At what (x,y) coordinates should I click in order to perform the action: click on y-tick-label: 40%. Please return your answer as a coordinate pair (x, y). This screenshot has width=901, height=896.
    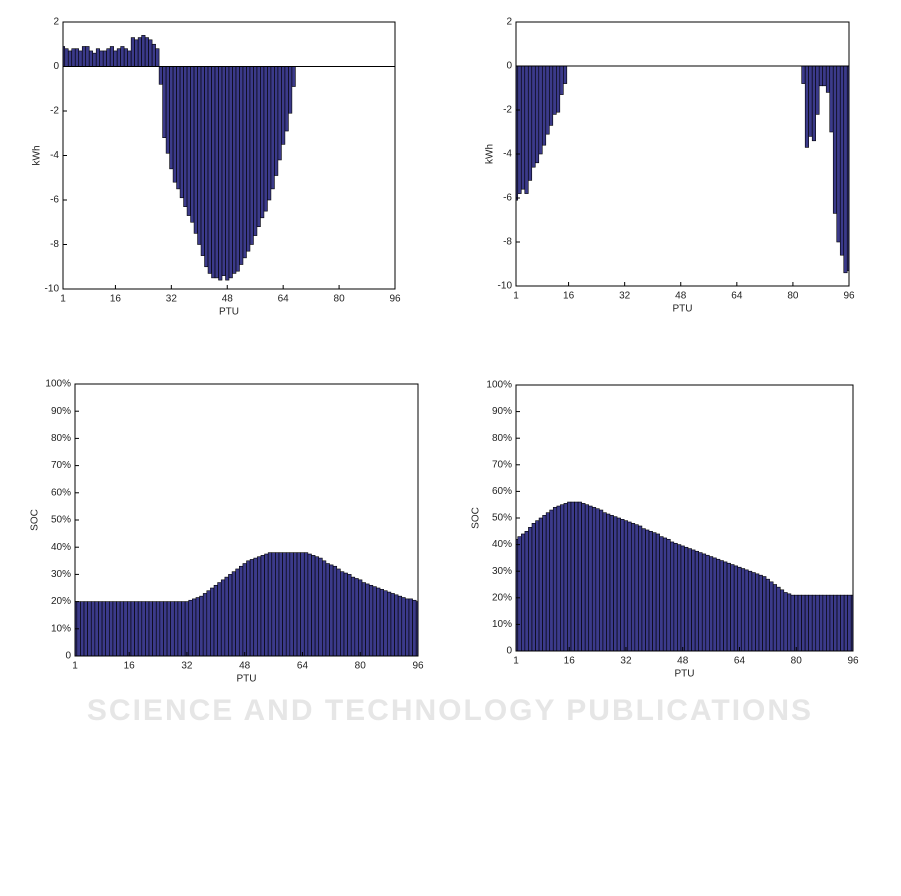
    Looking at the image, I should click on (502, 544).